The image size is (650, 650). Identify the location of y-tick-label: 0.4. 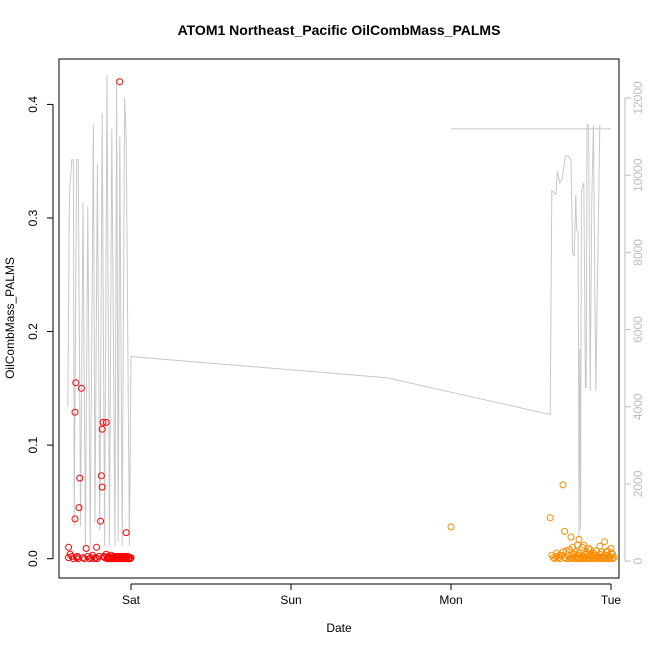
(33, 104).